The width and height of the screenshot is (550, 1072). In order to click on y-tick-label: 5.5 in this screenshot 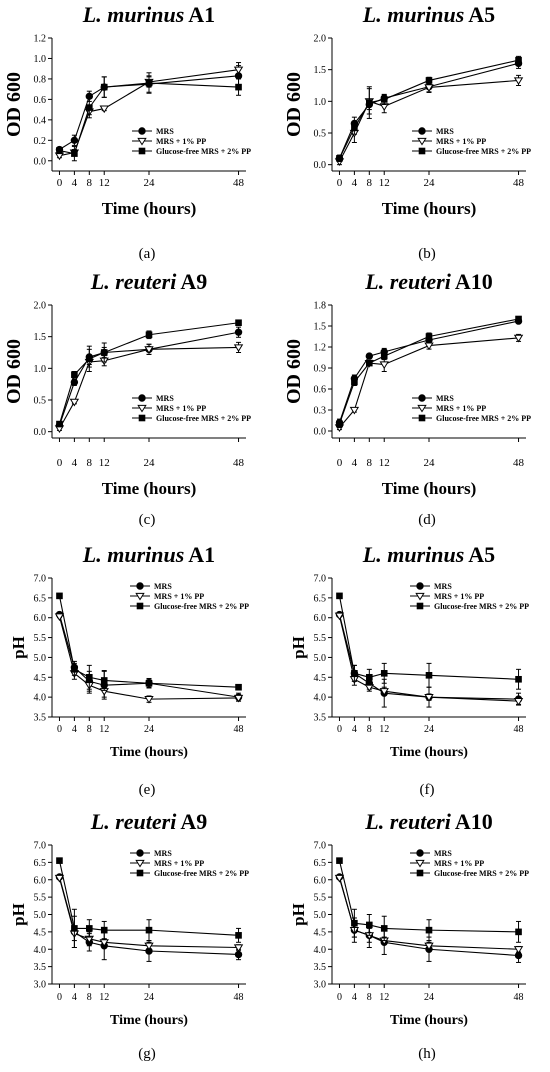, I will do `click(320, 638)`.